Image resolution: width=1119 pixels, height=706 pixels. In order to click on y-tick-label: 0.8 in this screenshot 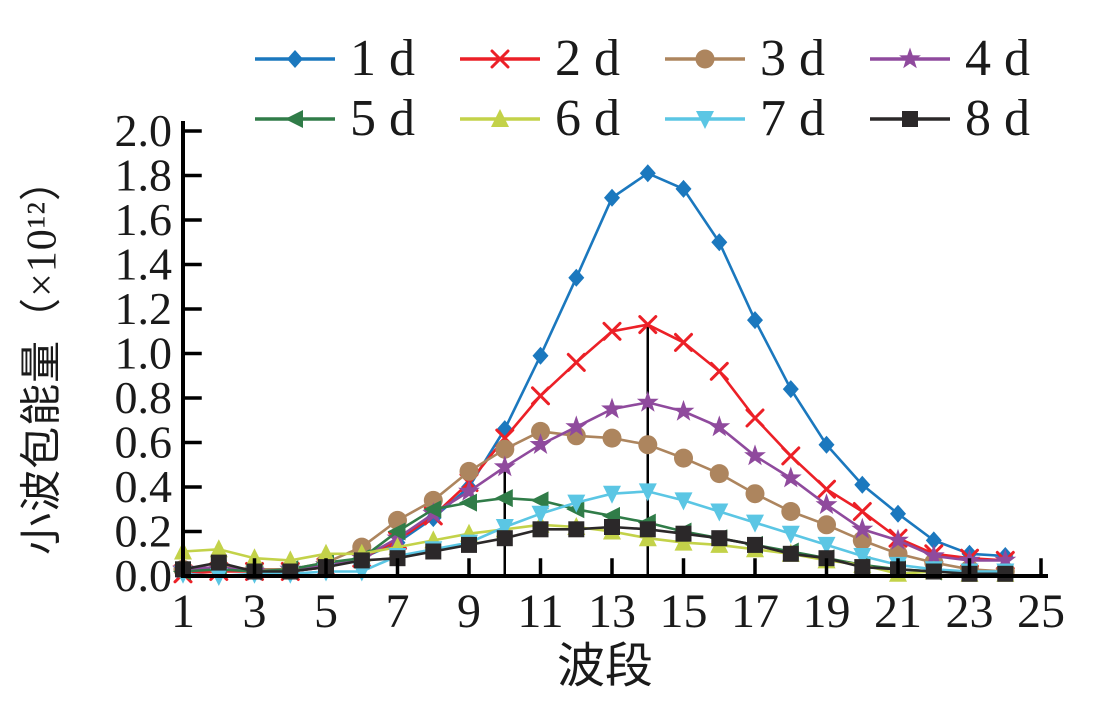, I will do `click(144, 397)`.